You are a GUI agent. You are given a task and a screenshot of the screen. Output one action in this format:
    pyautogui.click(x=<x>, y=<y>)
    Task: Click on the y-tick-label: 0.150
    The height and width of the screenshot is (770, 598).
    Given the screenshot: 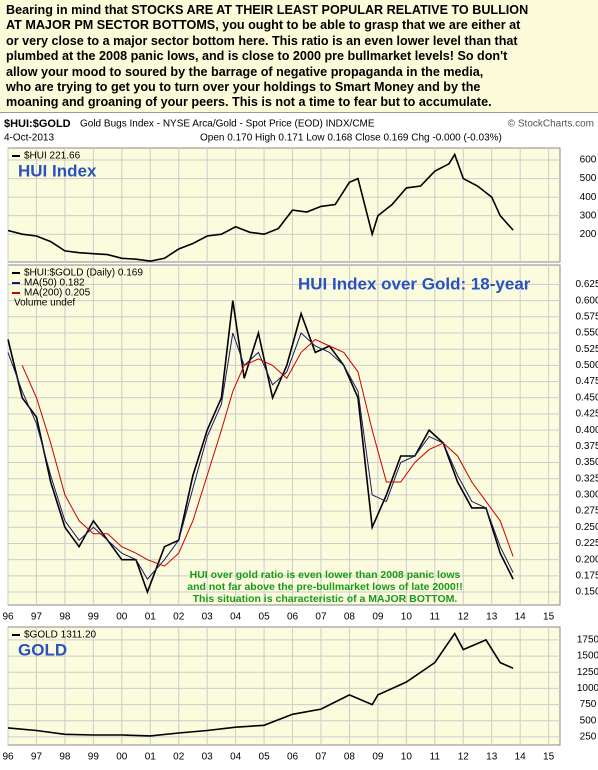 What is the action you would take?
    pyautogui.click(x=586, y=592)
    